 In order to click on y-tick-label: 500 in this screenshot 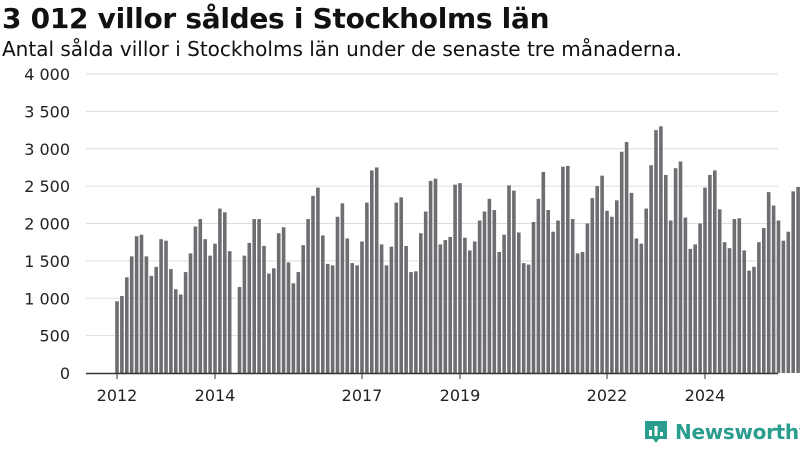, I will do `click(54, 336)`.